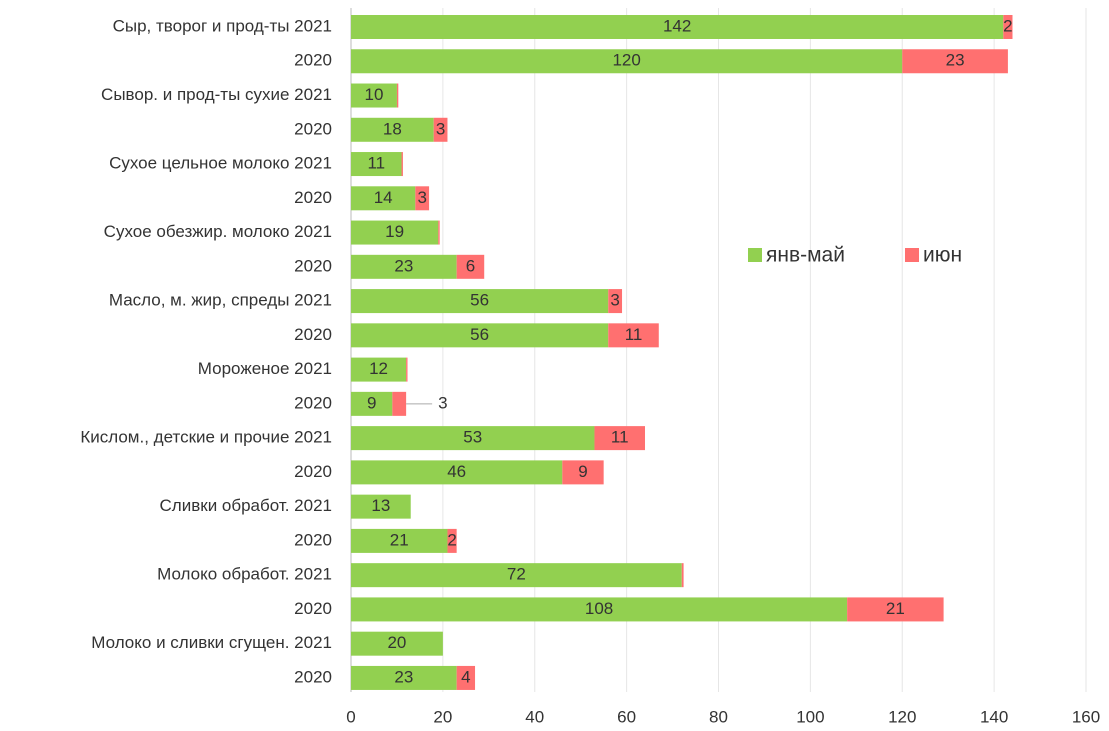 Image resolution: width=1109 pixels, height=731 pixels. I want to click on y-tick-label: Сывор. и прод-ты сухие 2021, so click(216, 94).